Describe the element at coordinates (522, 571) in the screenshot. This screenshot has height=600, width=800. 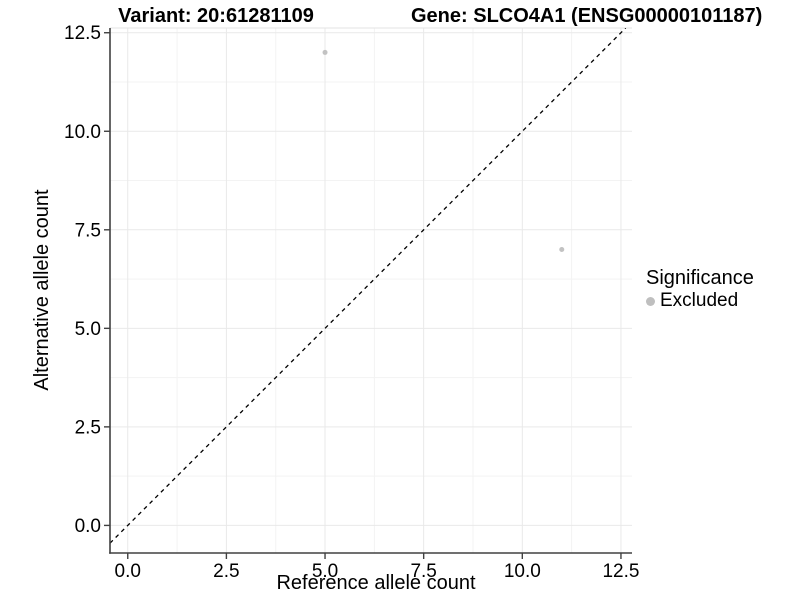
I see `x-tick-label: 10.0` at that location.